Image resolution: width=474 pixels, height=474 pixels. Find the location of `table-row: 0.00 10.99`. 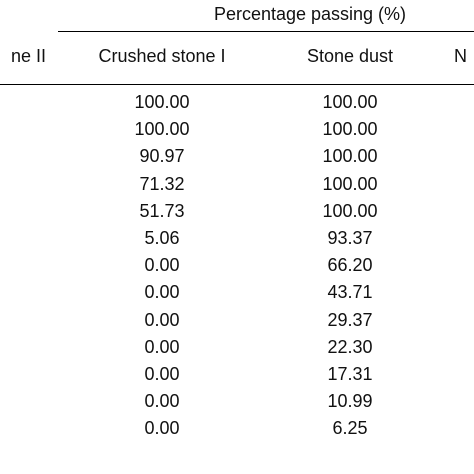

table-row: 0.00 10.99 is located at coordinates (237, 401).